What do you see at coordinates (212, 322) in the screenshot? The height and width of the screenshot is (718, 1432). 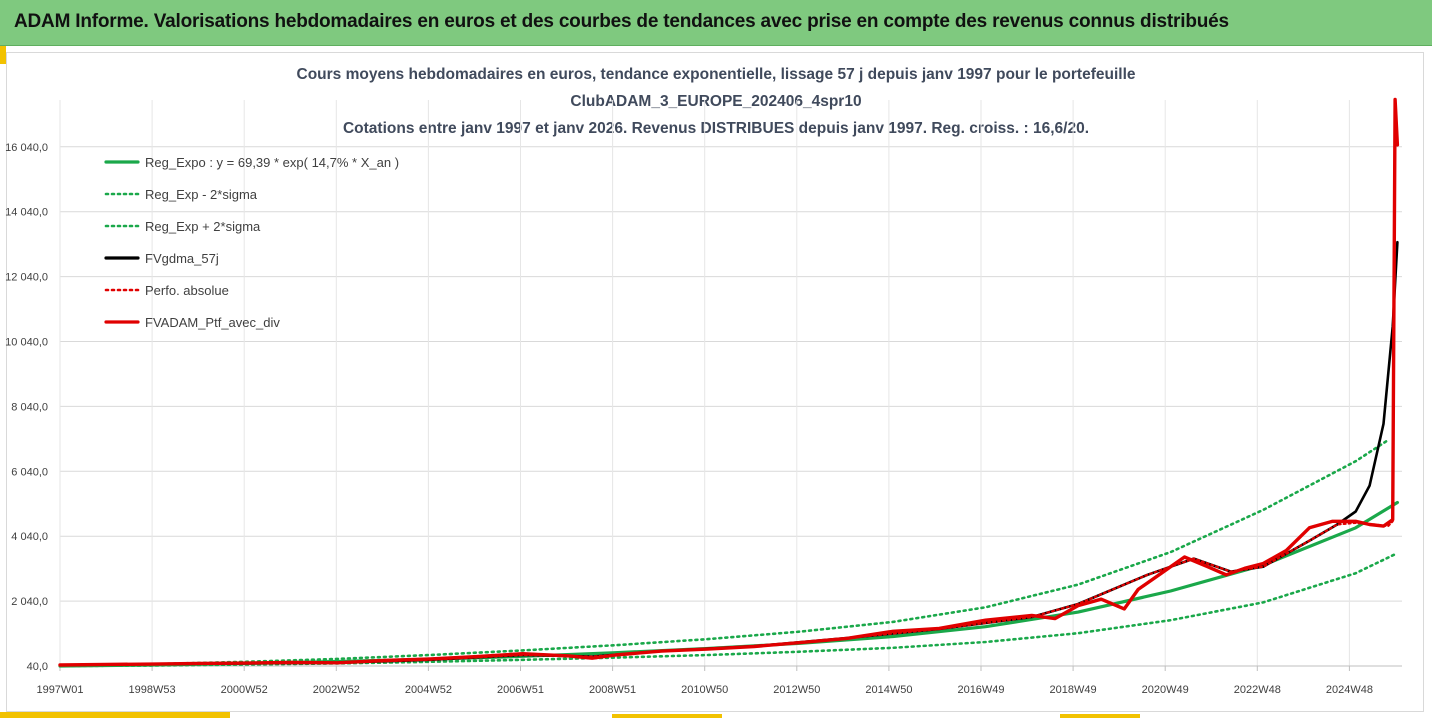 I see `legend-label: FVADAM_Ptf_avec_div` at bounding box center [212, 322].